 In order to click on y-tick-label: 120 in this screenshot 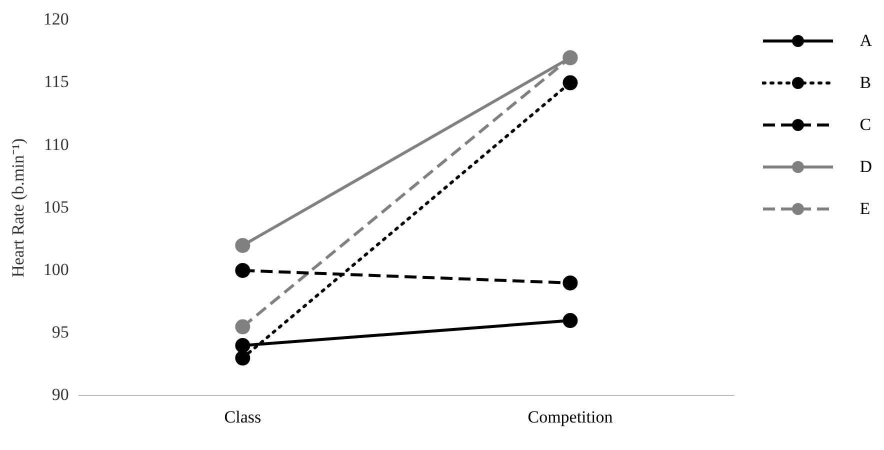, I will do `click(56, 19)`.